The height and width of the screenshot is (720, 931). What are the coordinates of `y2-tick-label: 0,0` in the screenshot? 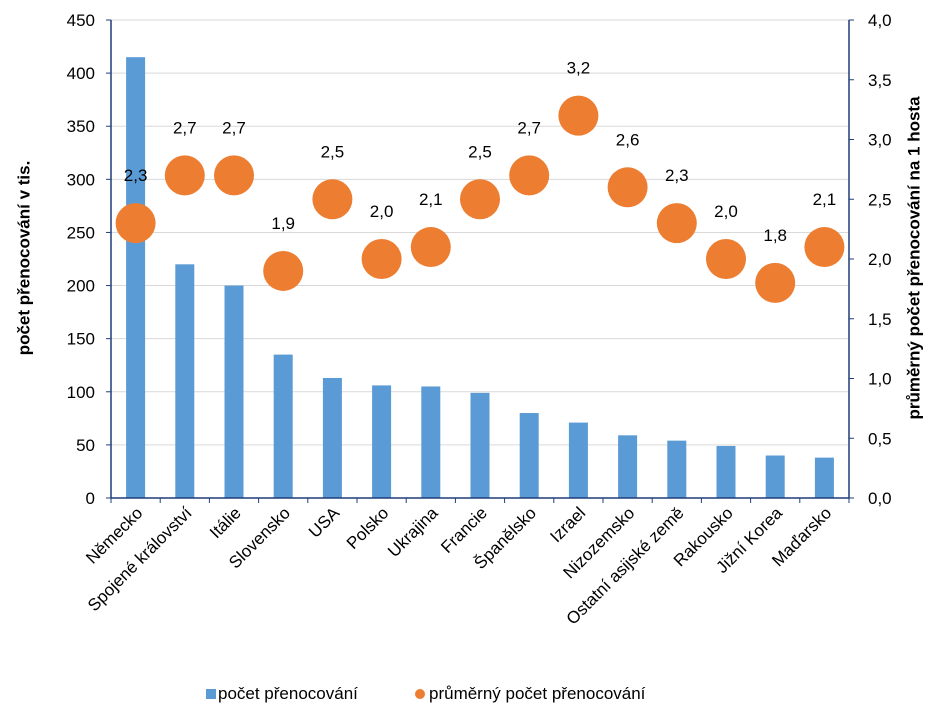 It's located at (880, 498).